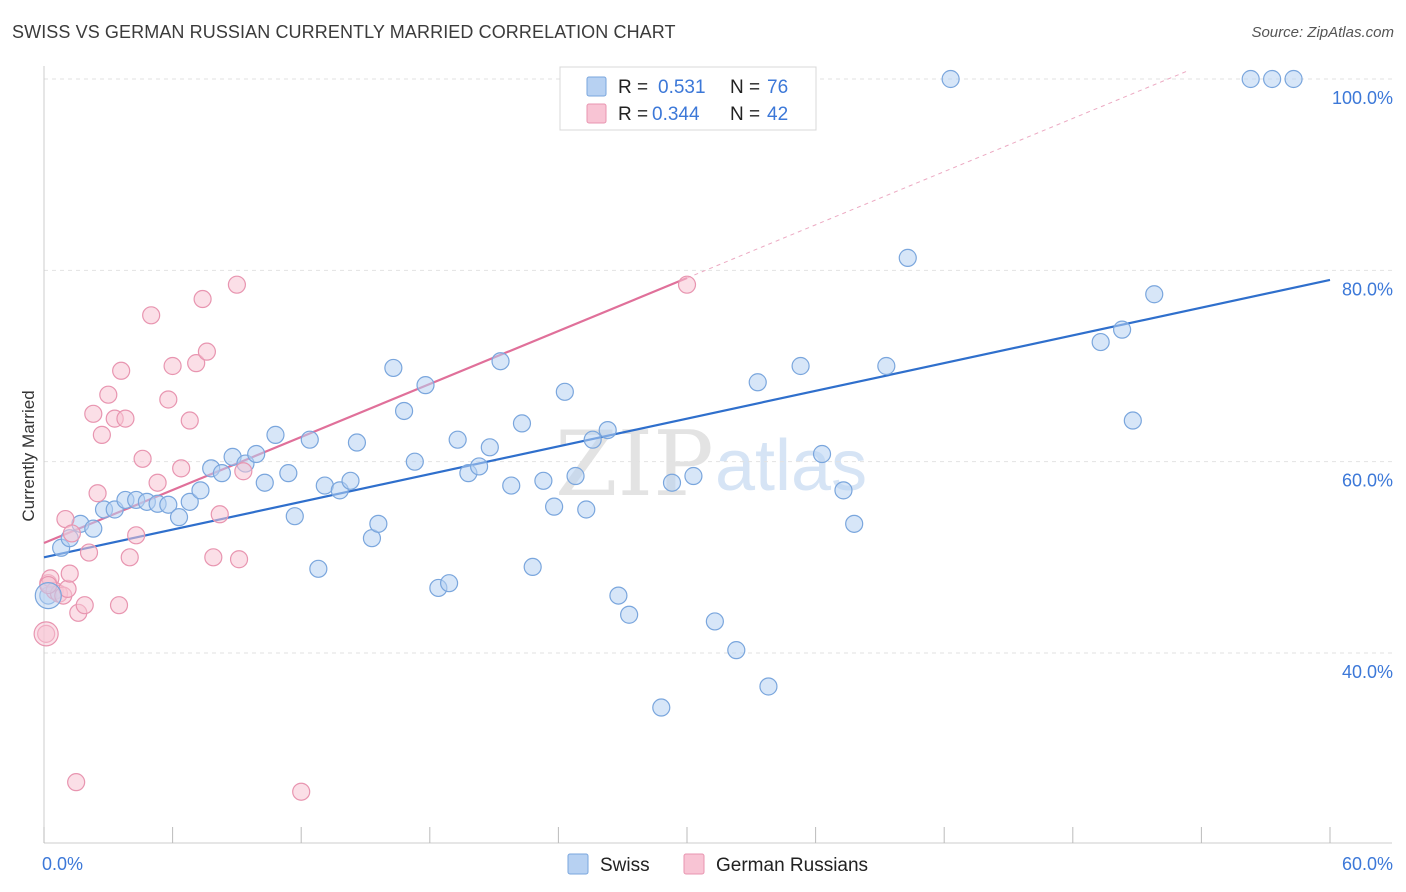  Describe the element at coordinates (676, 114) in the screenshot. I see `legend-r-value-german-russians: 0.344` at that location.